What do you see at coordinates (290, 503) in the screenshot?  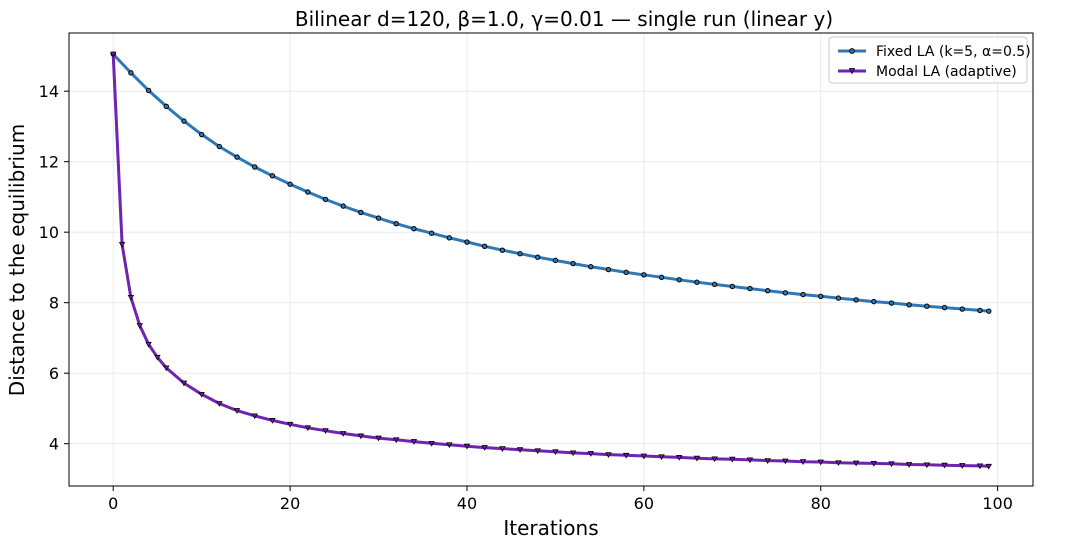 I see `x-tick-label: 20` at bounding box center [290, 503].